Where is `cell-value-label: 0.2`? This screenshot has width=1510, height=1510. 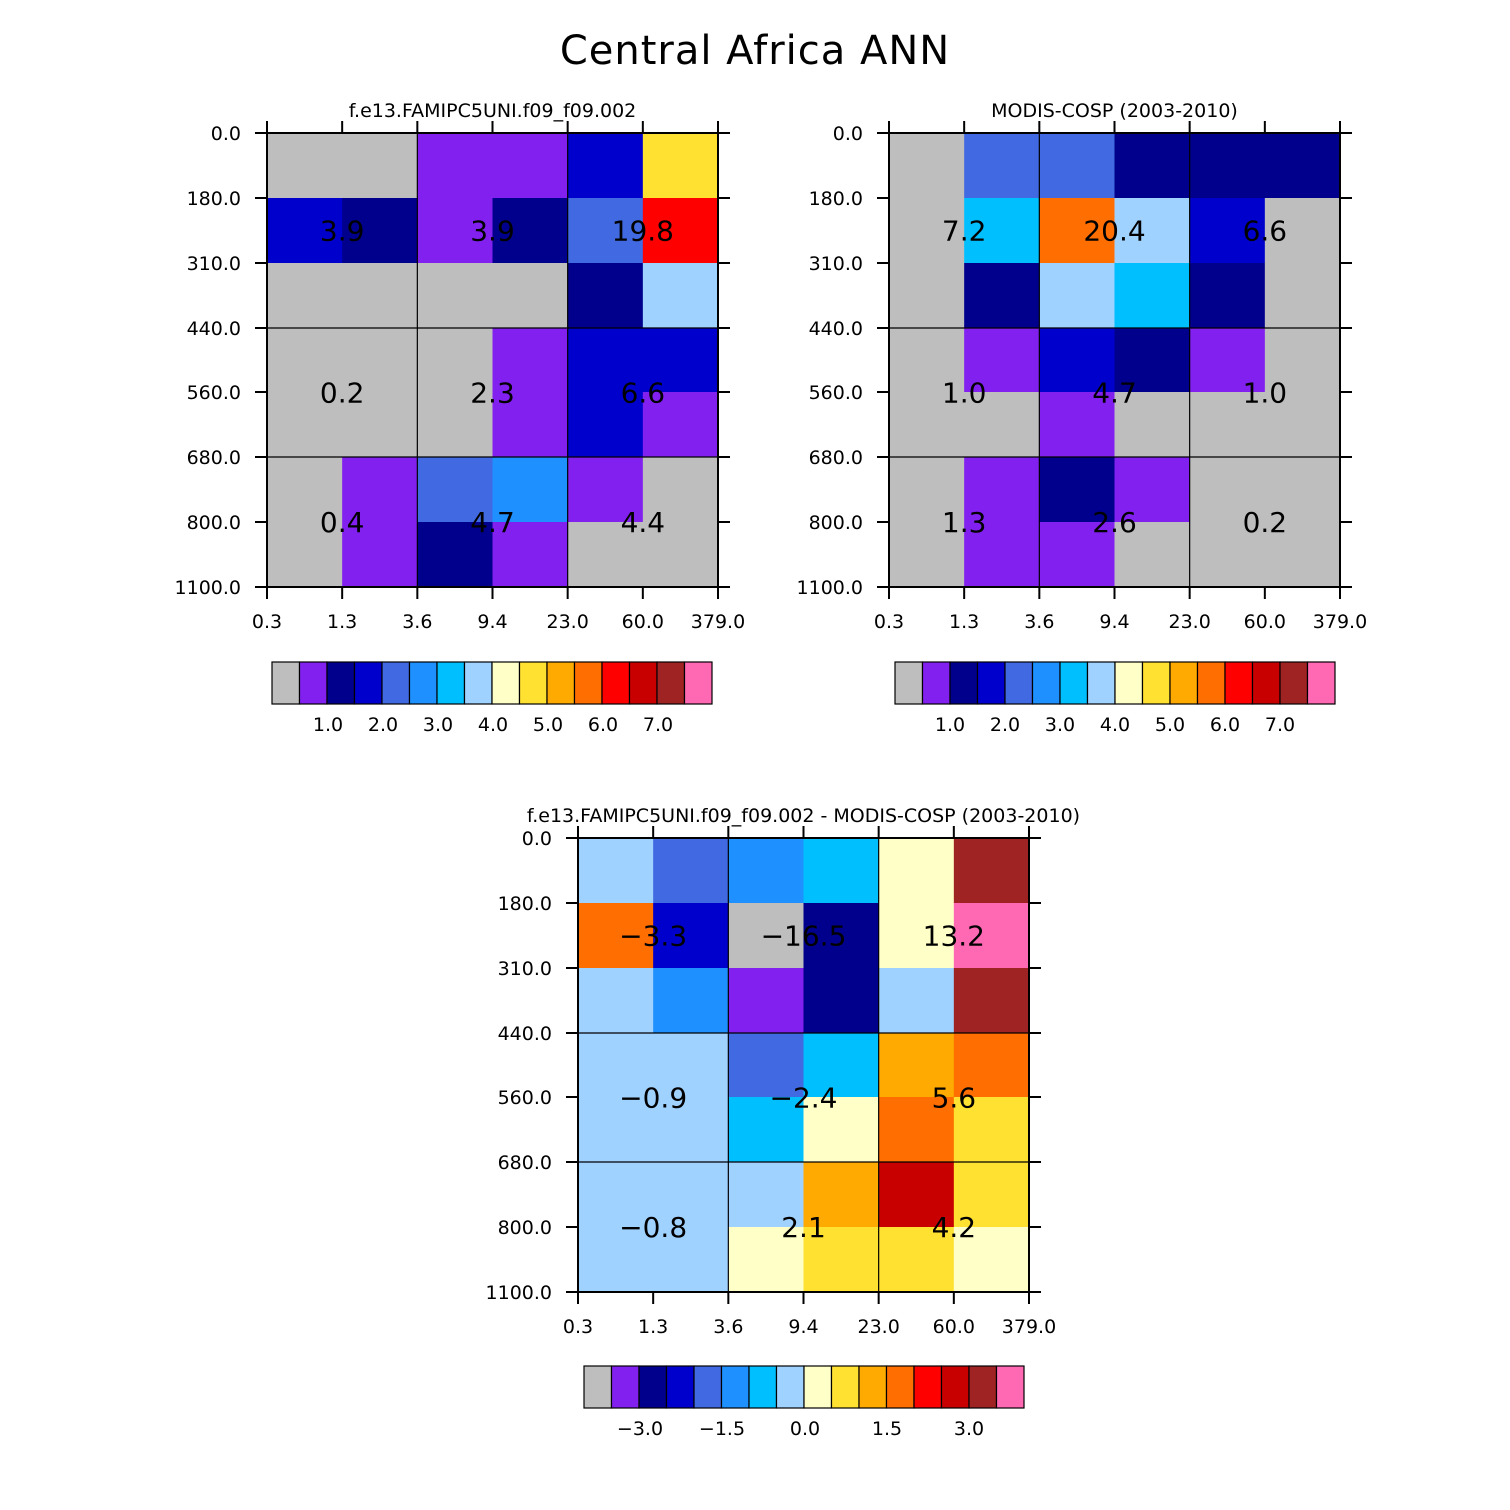 cell-value-label: 0.2 is located at coordinates (1265, 522).